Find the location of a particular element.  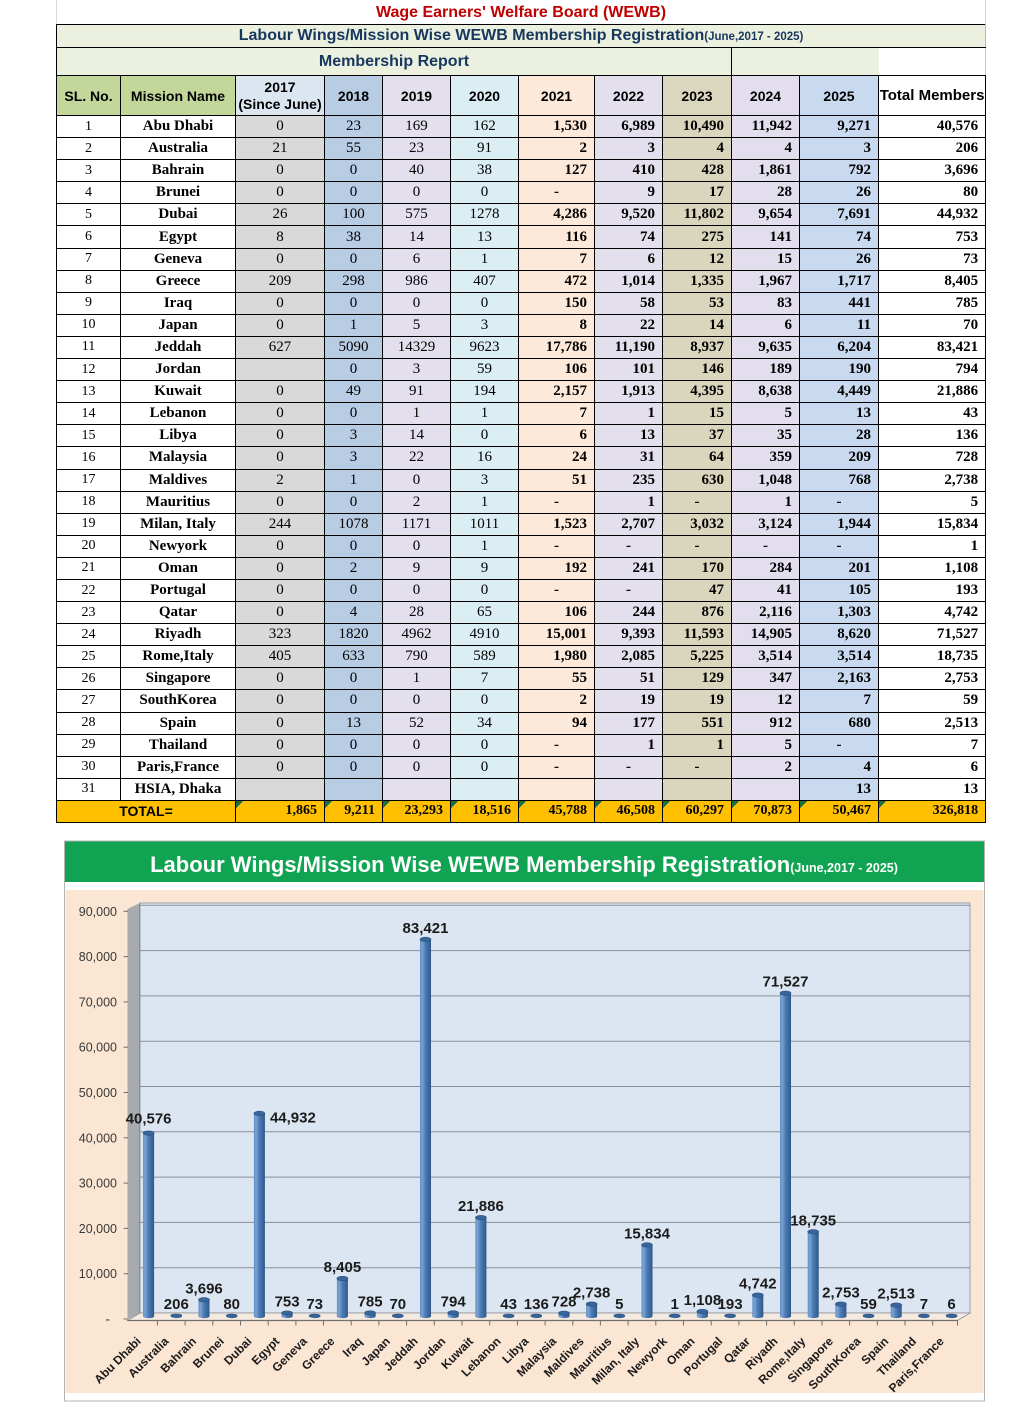

svg-text: 71,527 is located at coordinates (786, 982).